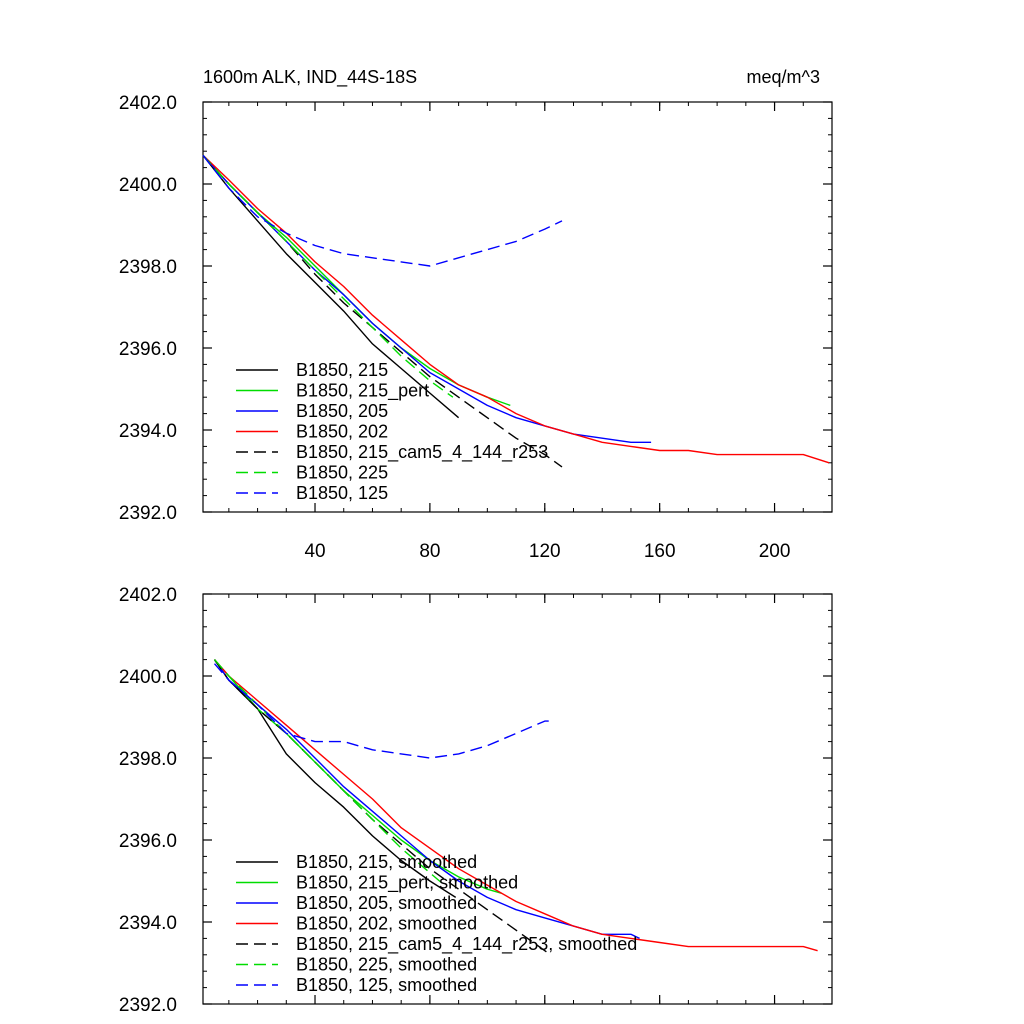 The height and width of the screenshot is (1024, 1024). What do you see at coordinates (342, 370) in the screenshot?
I see `legend-label: B1850, 215` at bounding box center [342, 370].